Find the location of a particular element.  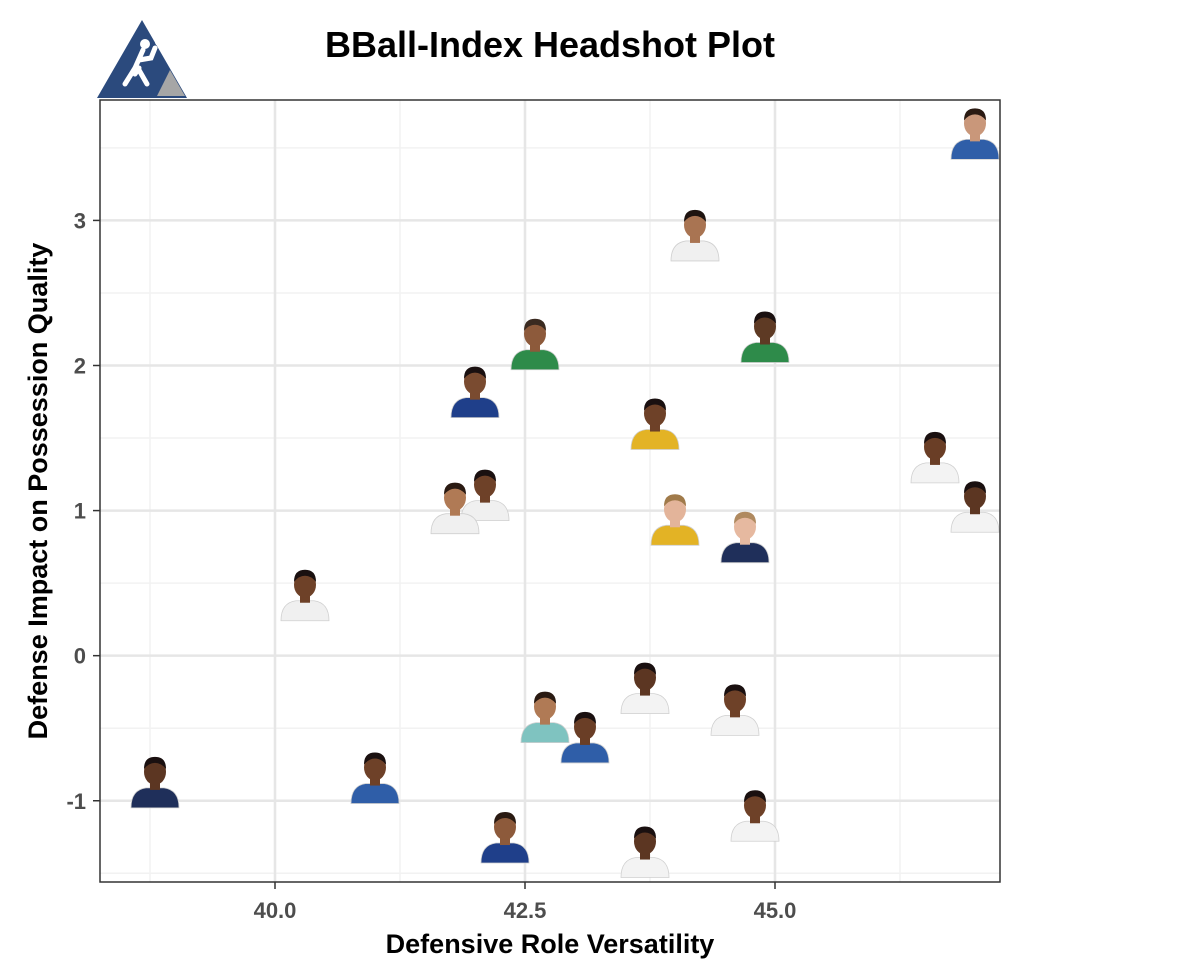

y-axis-ticks: -1 0 1 2 3 is located at coordinates (83, 511).